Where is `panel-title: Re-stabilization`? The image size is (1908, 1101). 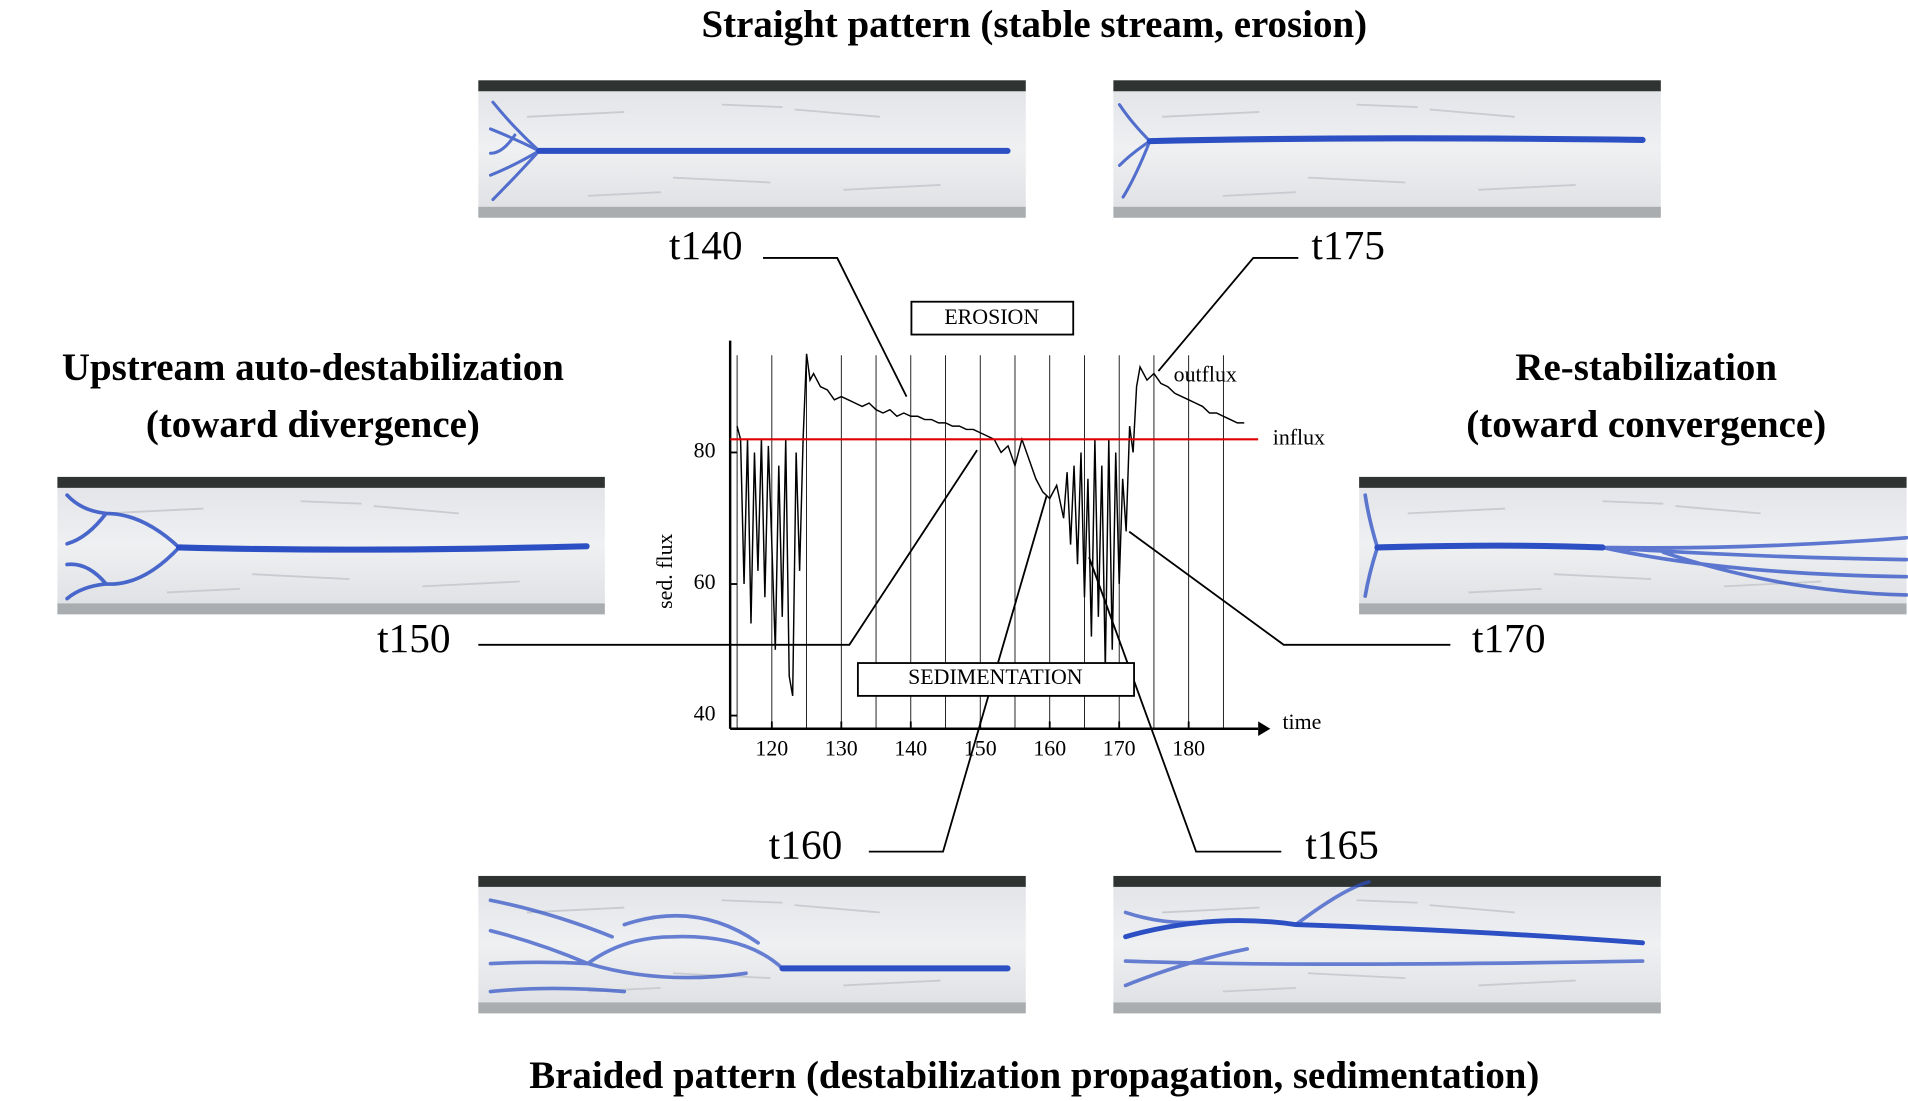
panel-title: Re-stabilization is located at coordinates (1646, 367).